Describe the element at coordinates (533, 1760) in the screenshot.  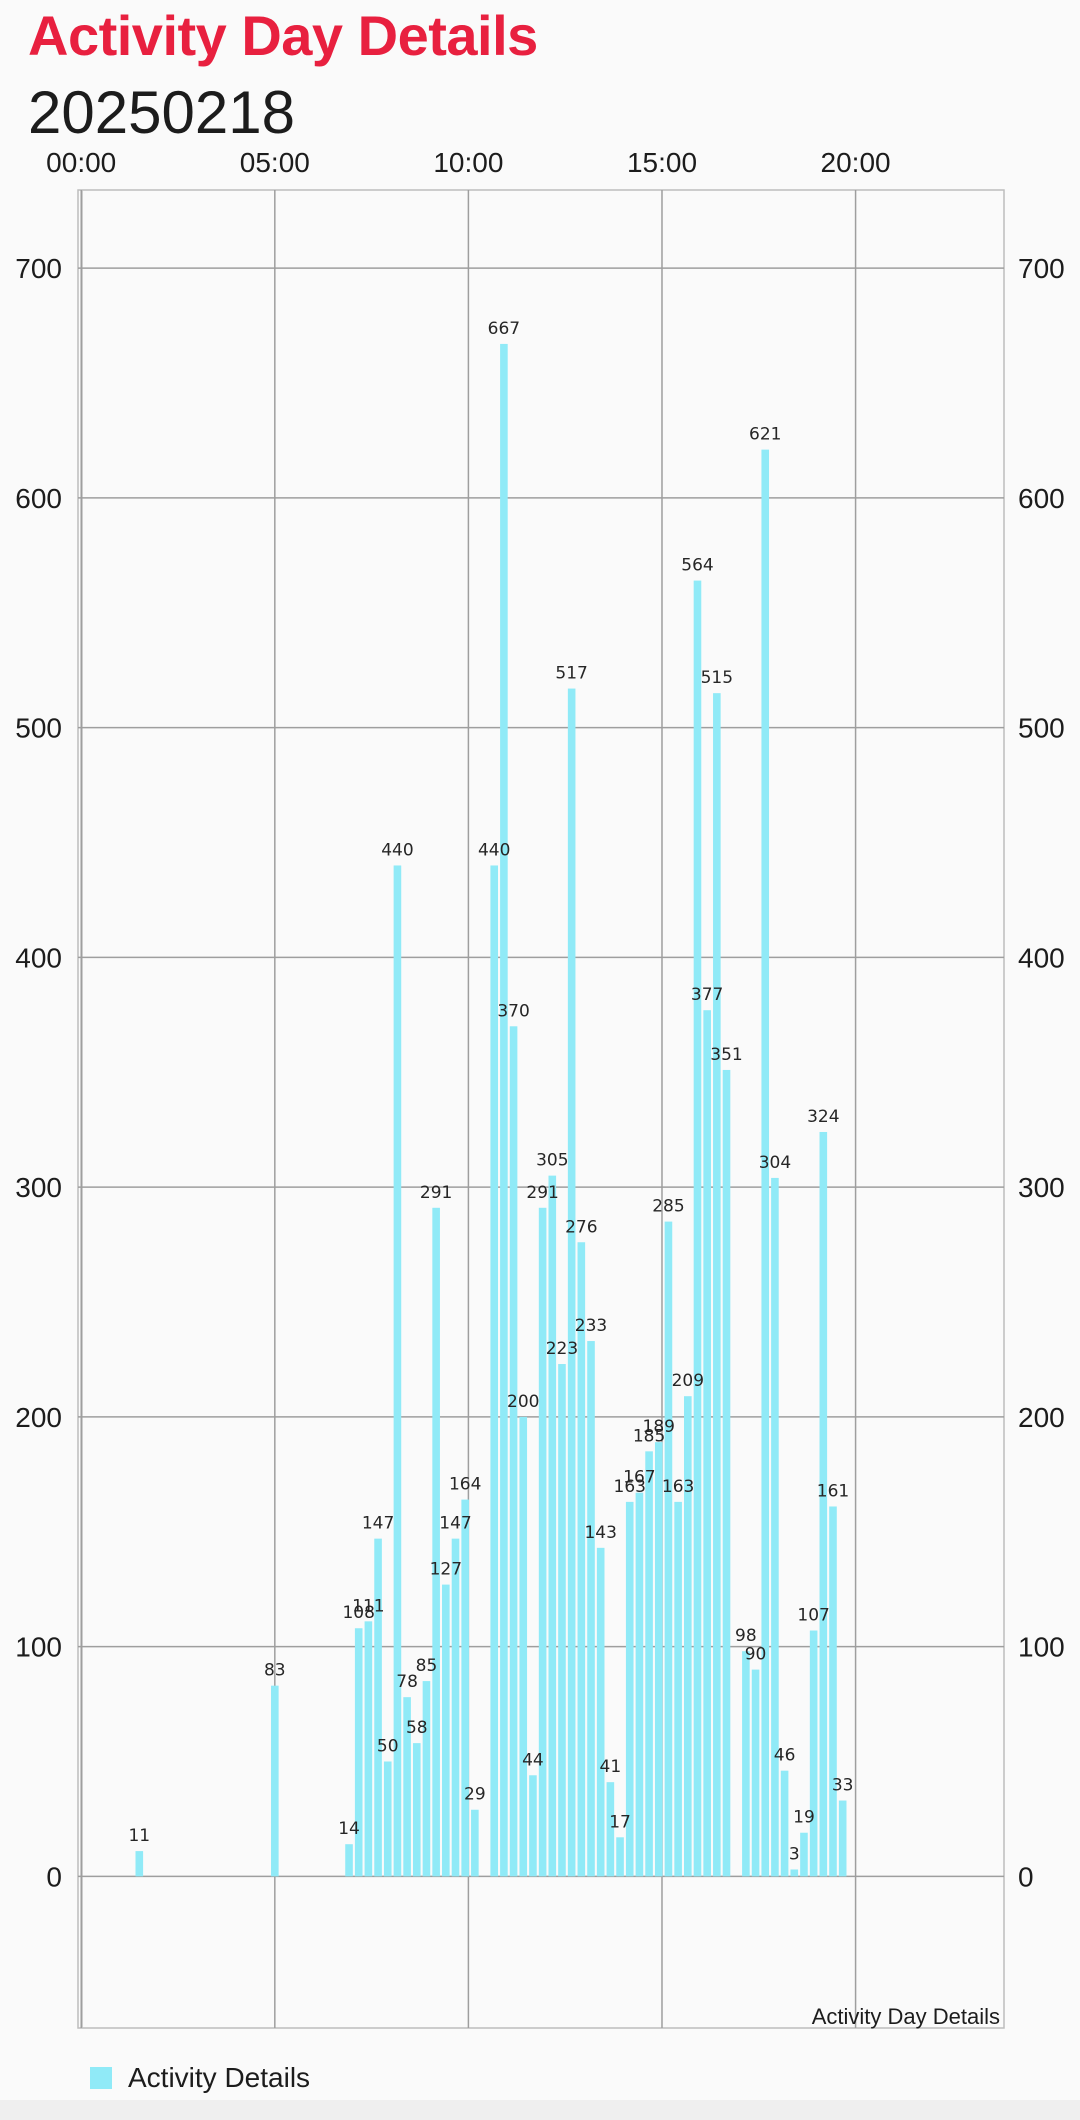
I see `bar-value-label: 44` at that location.